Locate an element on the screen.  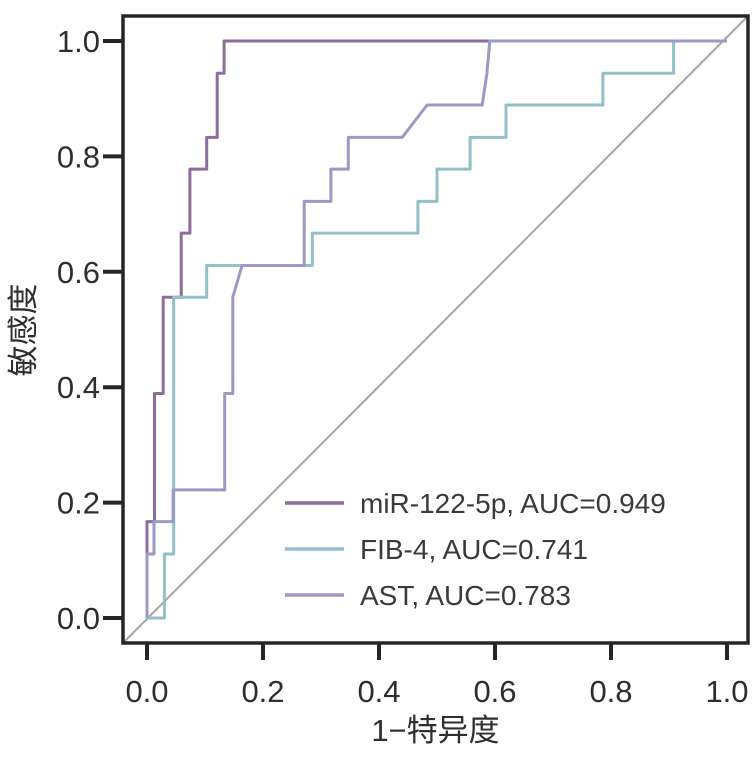
x-tick-label-1.0: 1.0 is located at coordinates (726, 691).